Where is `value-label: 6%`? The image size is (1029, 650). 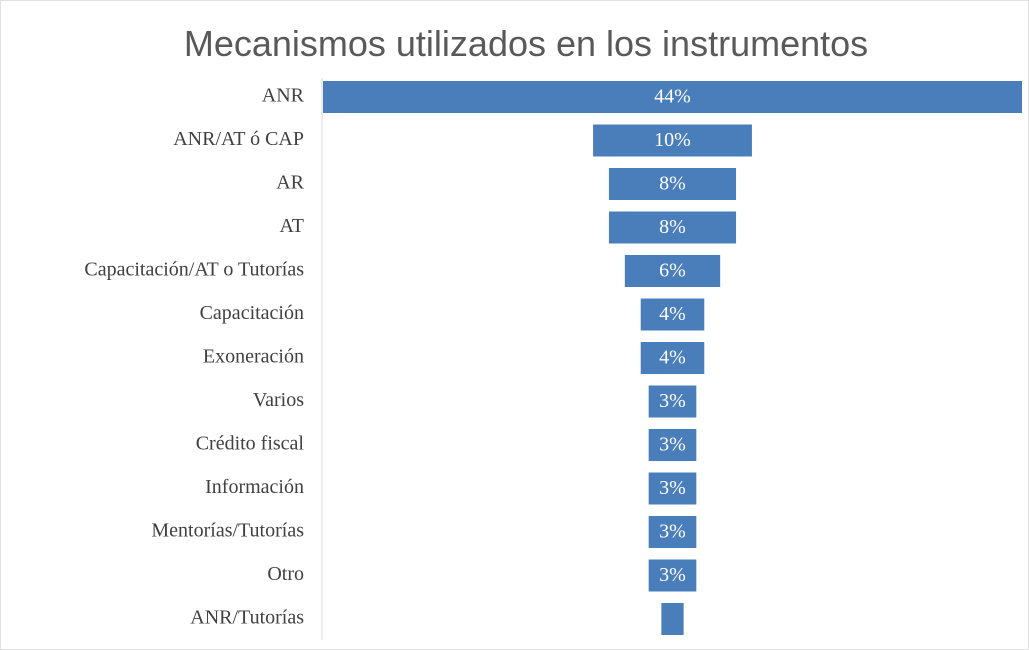
value-label: 6% is located at coordinates (672, 271).